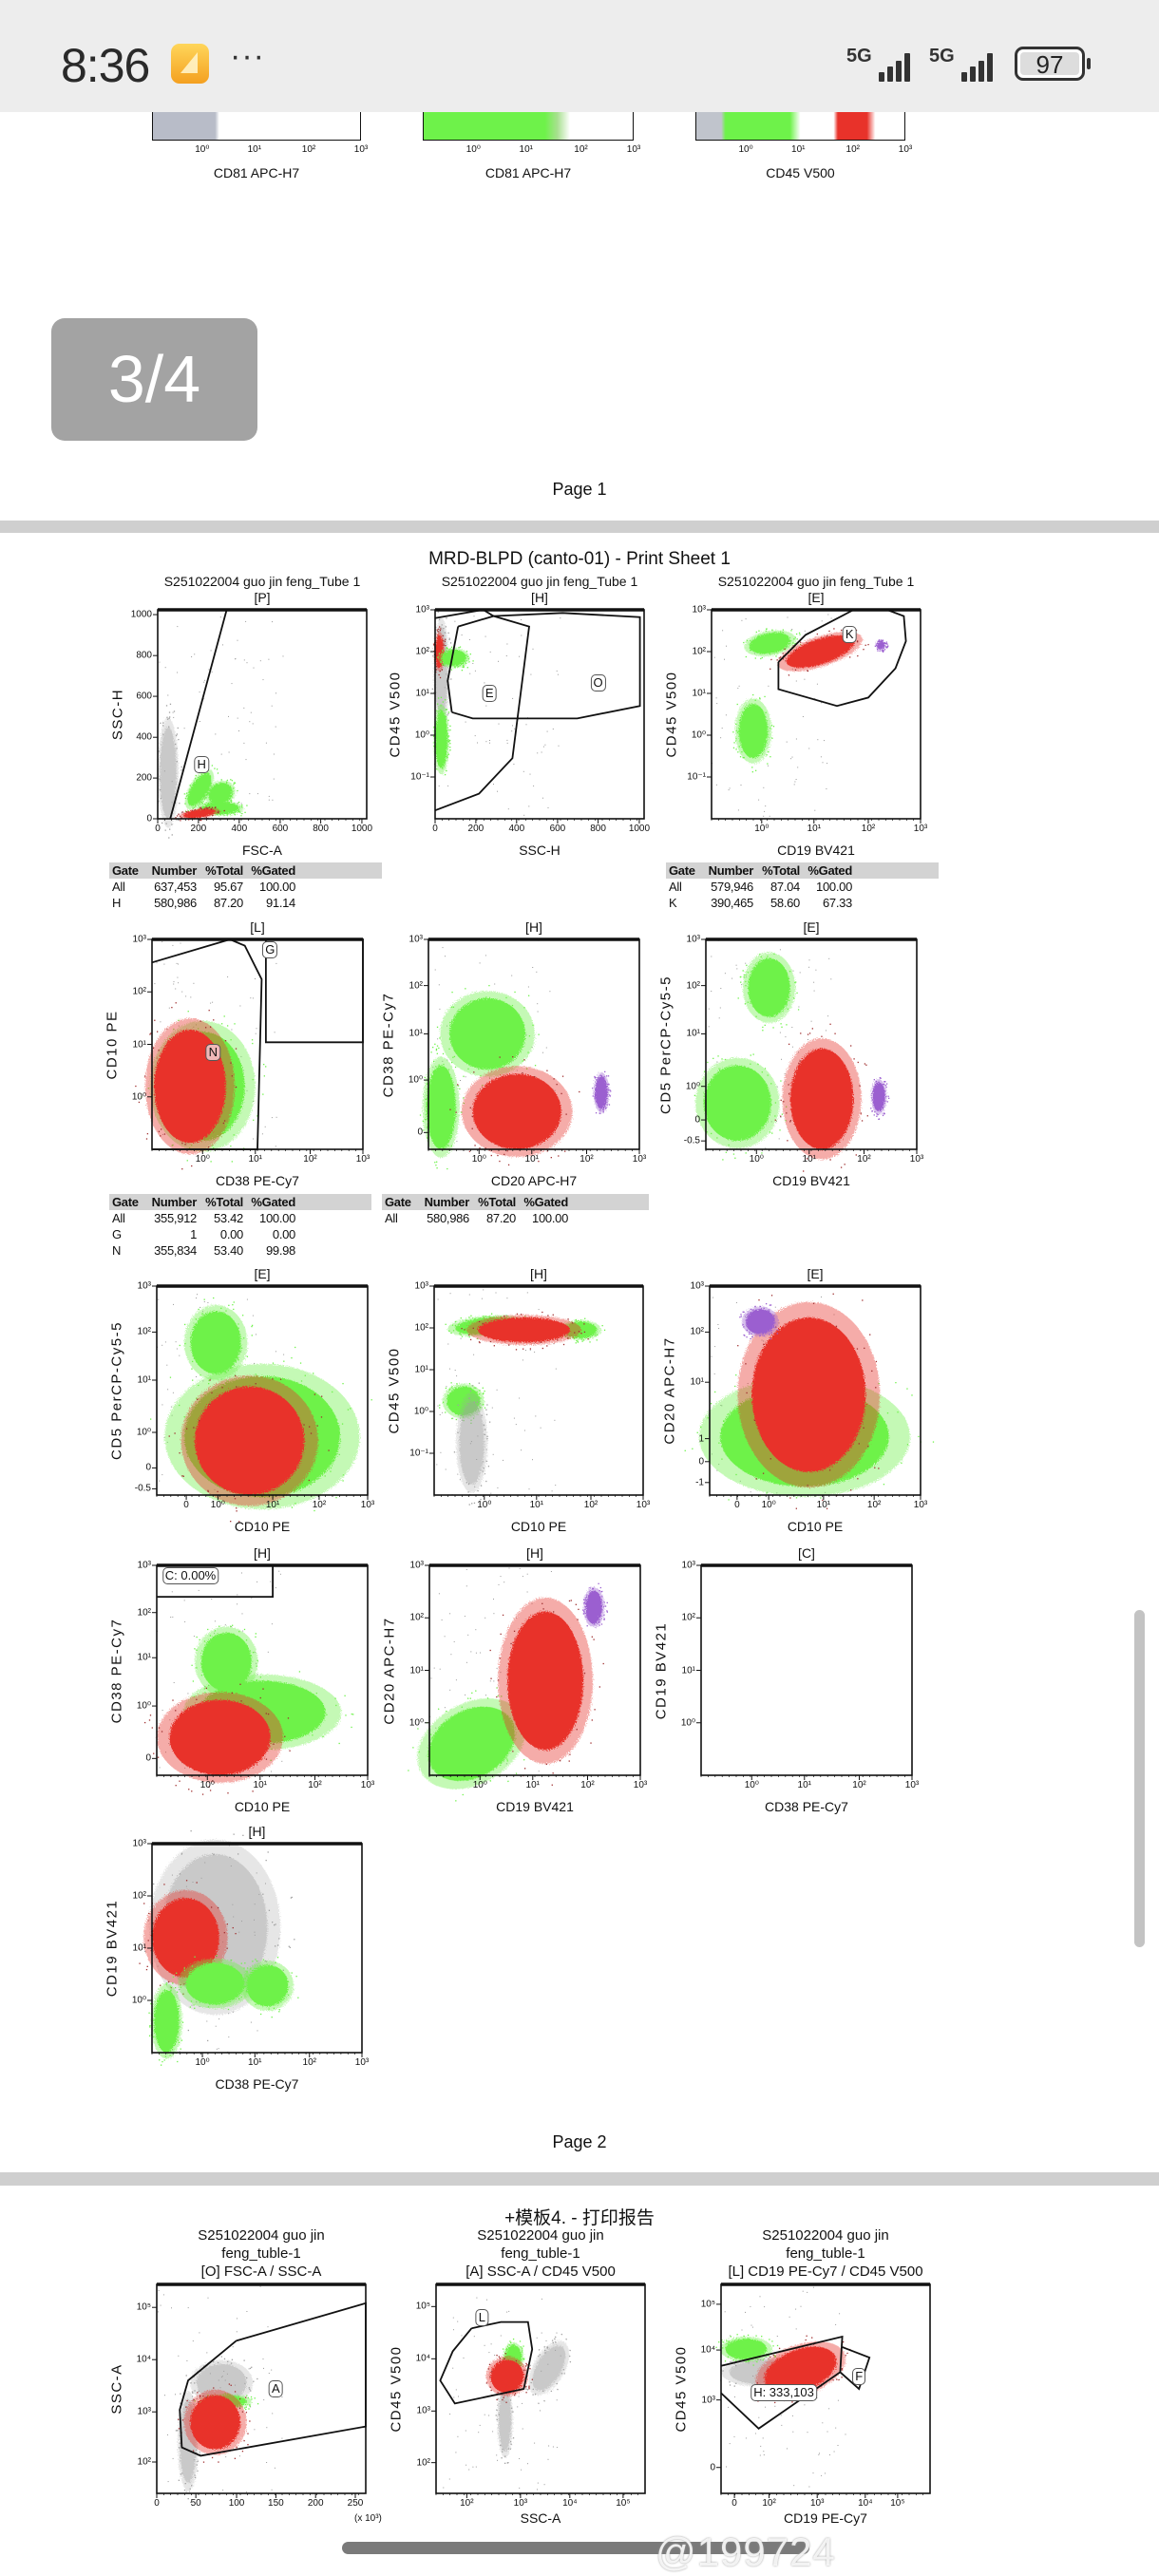  Describe the element at coordinates (769, 2503) in the screenshot. I see `x-tick-label: 10²` at that location.